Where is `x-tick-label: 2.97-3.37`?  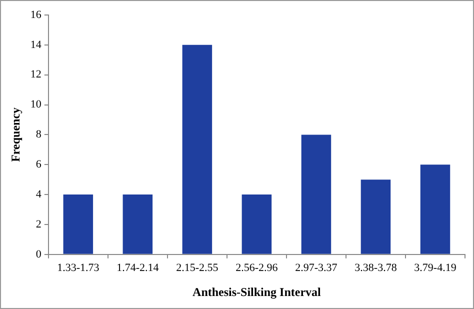
x-tick-label: 2.97-3.37 is located at coordinates (316, 268).